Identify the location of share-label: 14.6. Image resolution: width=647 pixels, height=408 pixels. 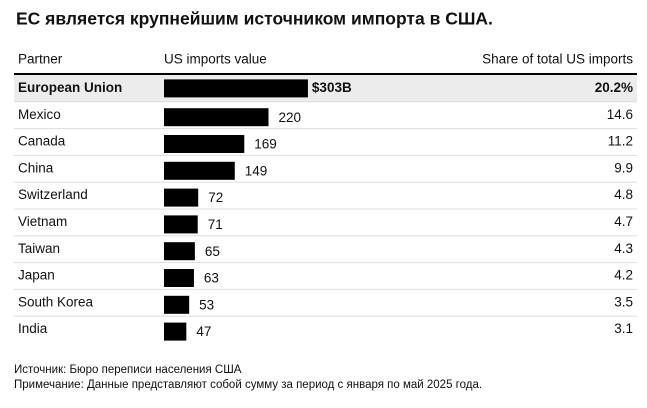
(620, 114).